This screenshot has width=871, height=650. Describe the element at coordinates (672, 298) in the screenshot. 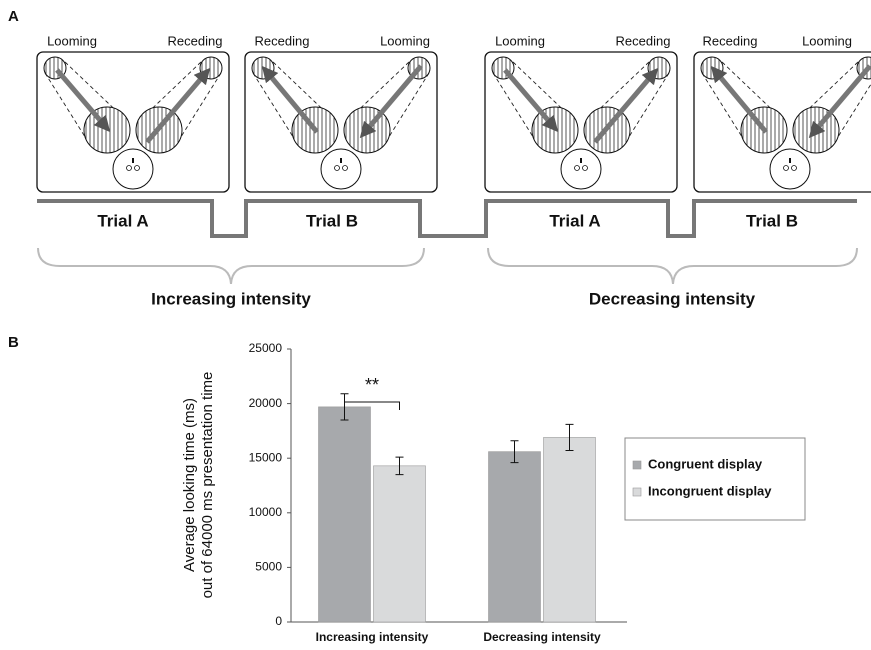

I see `group-label: Decreasing intensity` at that location.